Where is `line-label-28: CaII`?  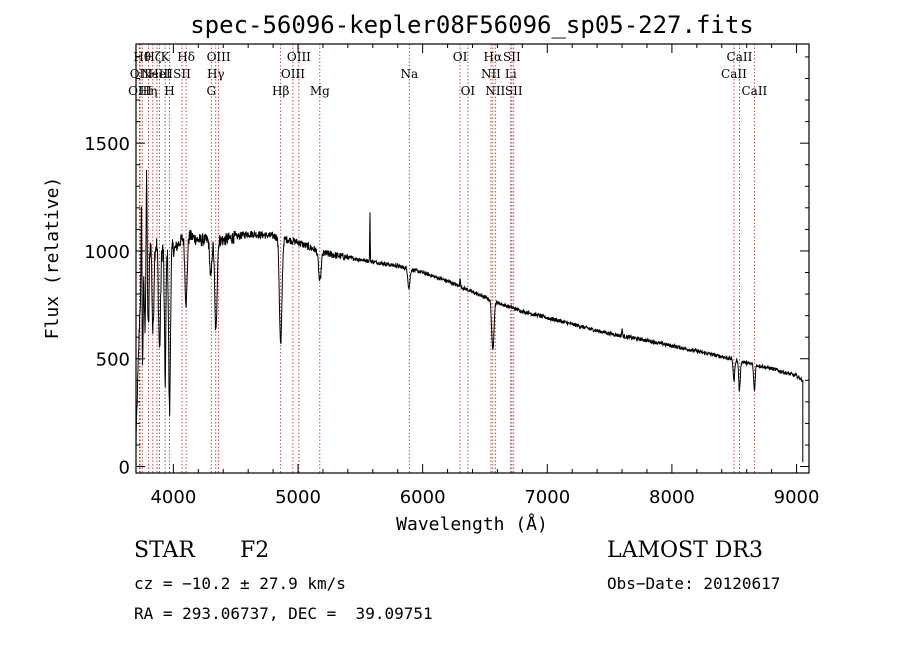 line-label-28: CaII is located at coordinates (740, 57).